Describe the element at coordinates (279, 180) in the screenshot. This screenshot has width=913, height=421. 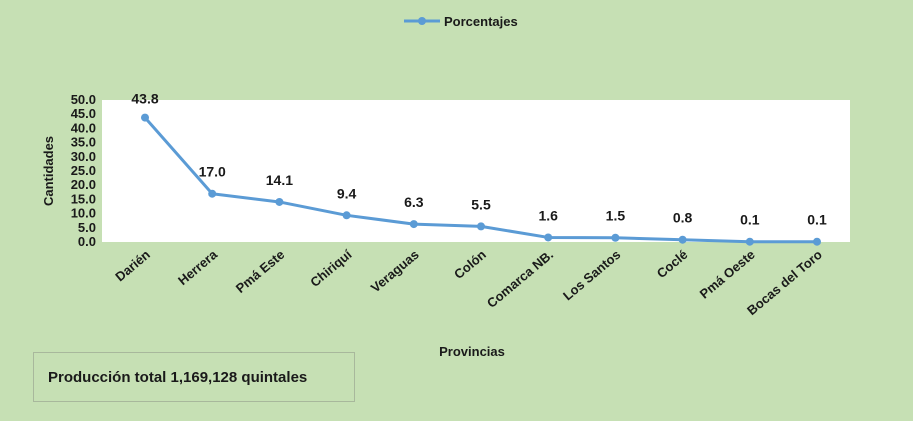
I see `data-label: 14.1` at that location.